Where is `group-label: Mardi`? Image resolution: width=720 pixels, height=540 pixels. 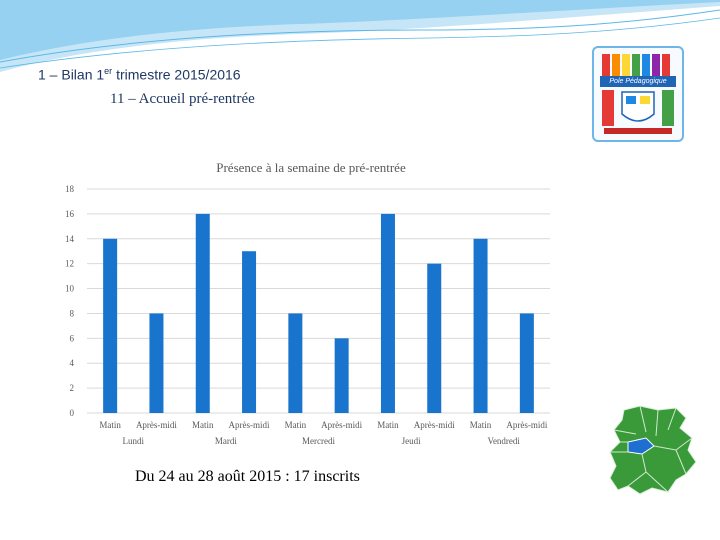
group-label: Mardi is located at coordinates (226, 441).